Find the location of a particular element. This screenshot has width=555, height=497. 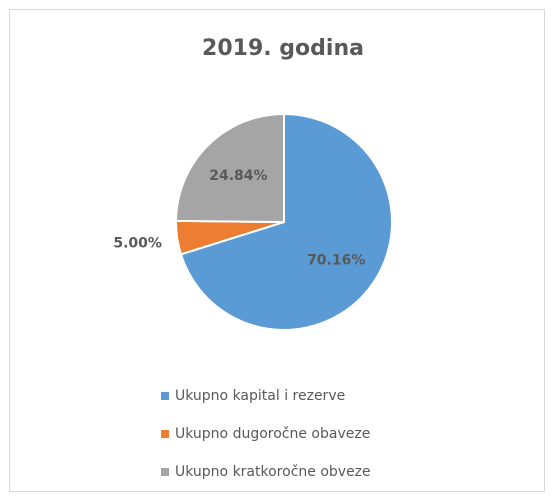

data-label: 5.00% is located at coordinates (137, 244).